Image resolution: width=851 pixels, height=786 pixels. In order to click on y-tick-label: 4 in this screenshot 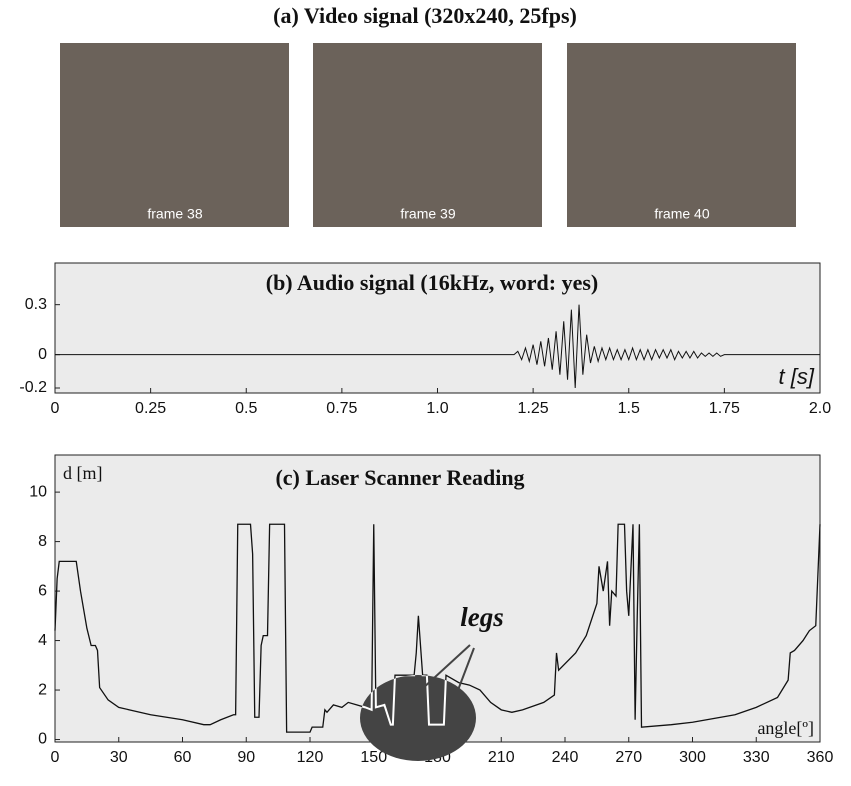, I will do `click(42, 640)`.